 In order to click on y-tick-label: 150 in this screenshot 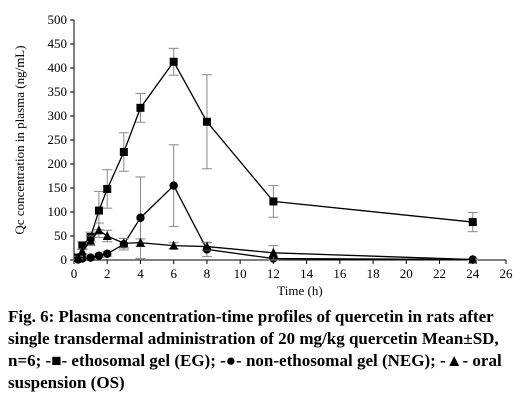, I will do `click(58, 187)`.